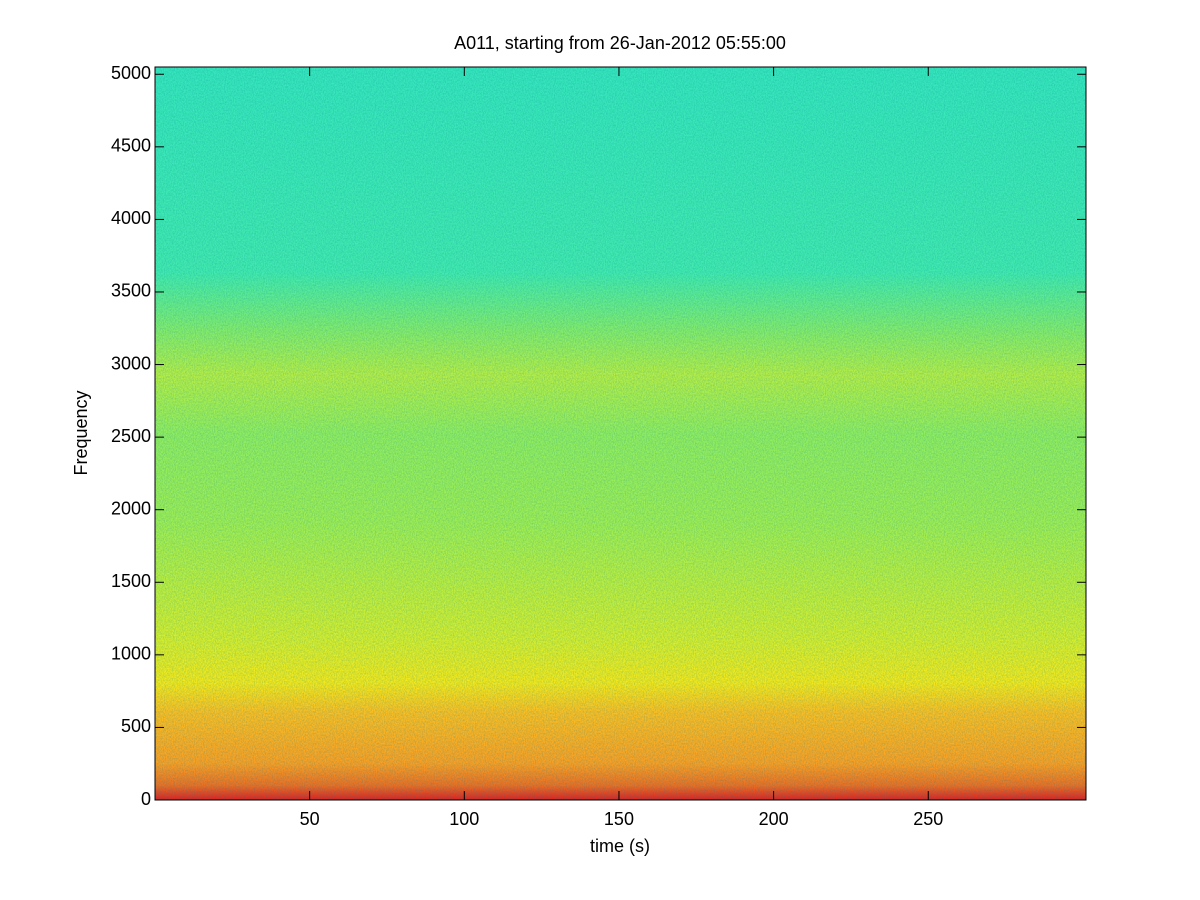  Describe the element at coordinates (619, 819) in the screenshot. I see `x-tick-label: 150` at that location.